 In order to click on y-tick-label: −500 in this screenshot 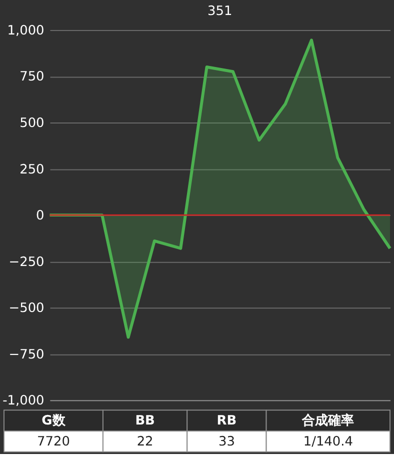, I will do `click(26, 308)`.